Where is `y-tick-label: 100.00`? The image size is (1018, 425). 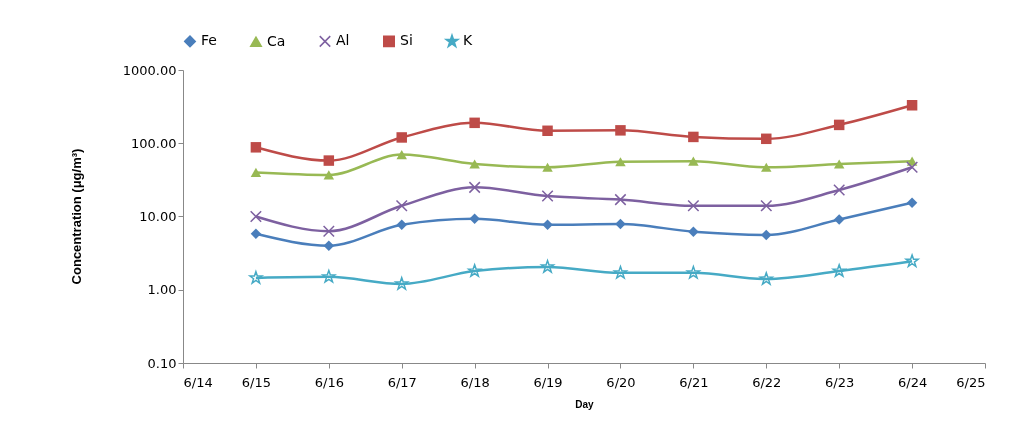 y-tick-label: 100.00 is located at coordinates (154, 143).